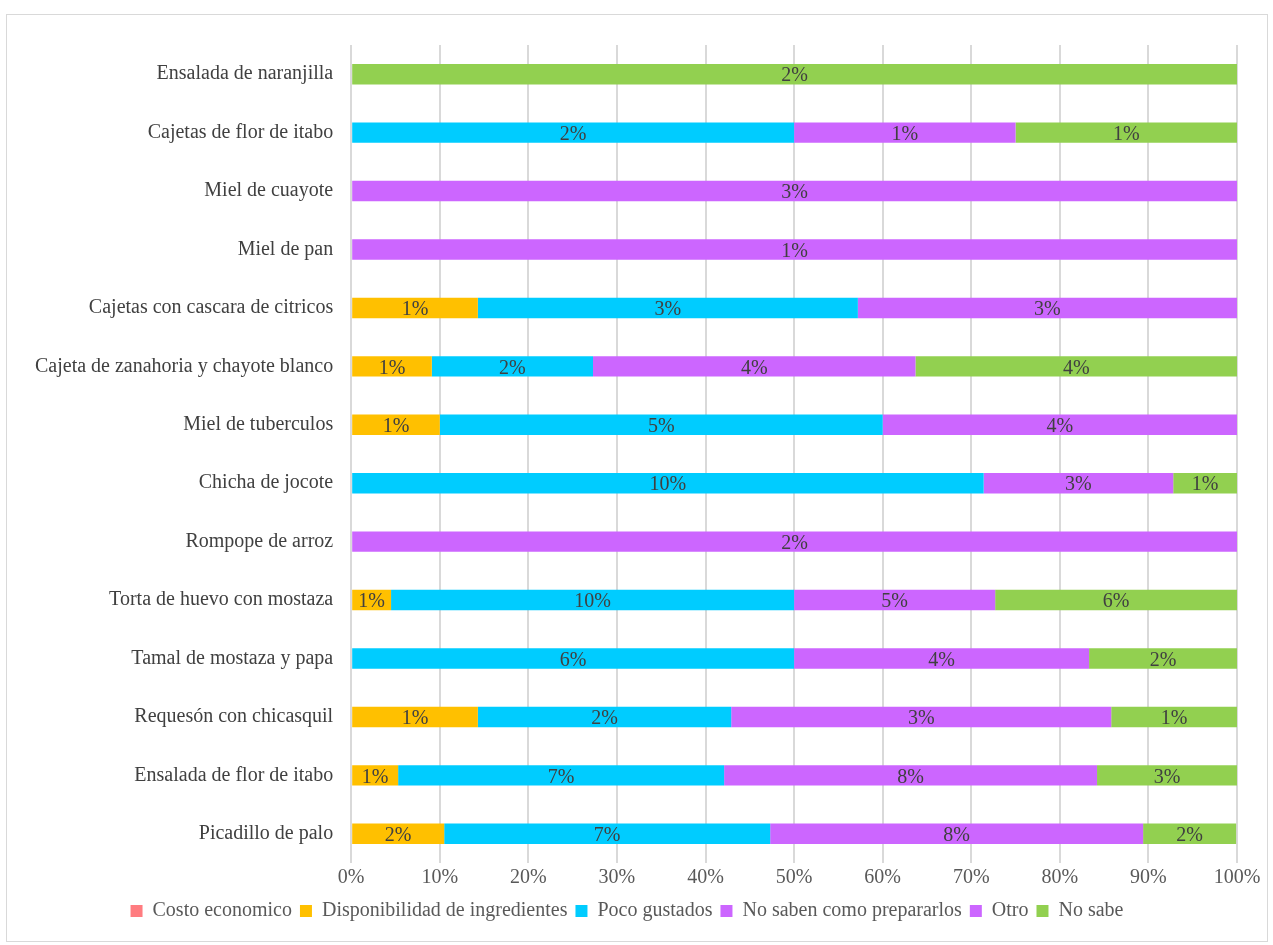  I want to click on x-tick-label: 90%, so click(1148, 876).